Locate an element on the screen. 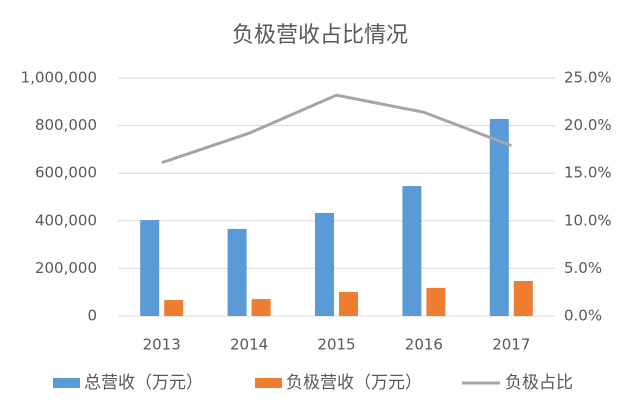 The image size is (640, 410). y2-tick-label: 15.0% is located at coordinates (588, 173).